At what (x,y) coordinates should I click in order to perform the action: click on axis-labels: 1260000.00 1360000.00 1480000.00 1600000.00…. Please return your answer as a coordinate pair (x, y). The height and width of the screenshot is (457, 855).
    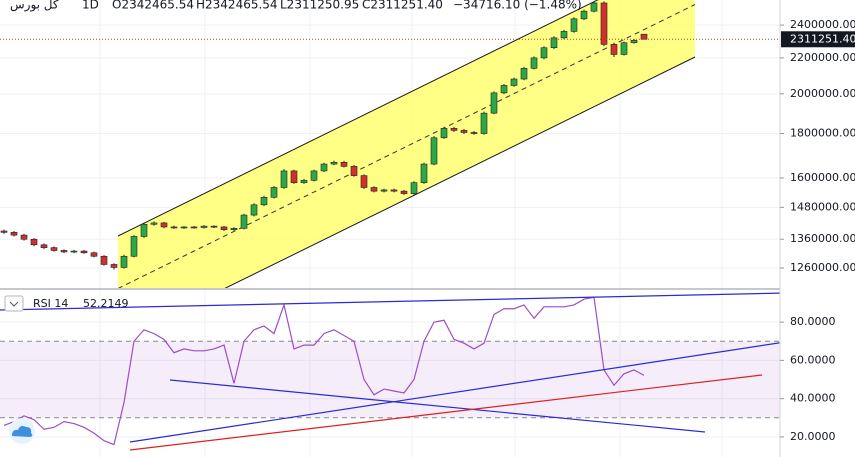
    Looking at the image, I should click on (817, 230).